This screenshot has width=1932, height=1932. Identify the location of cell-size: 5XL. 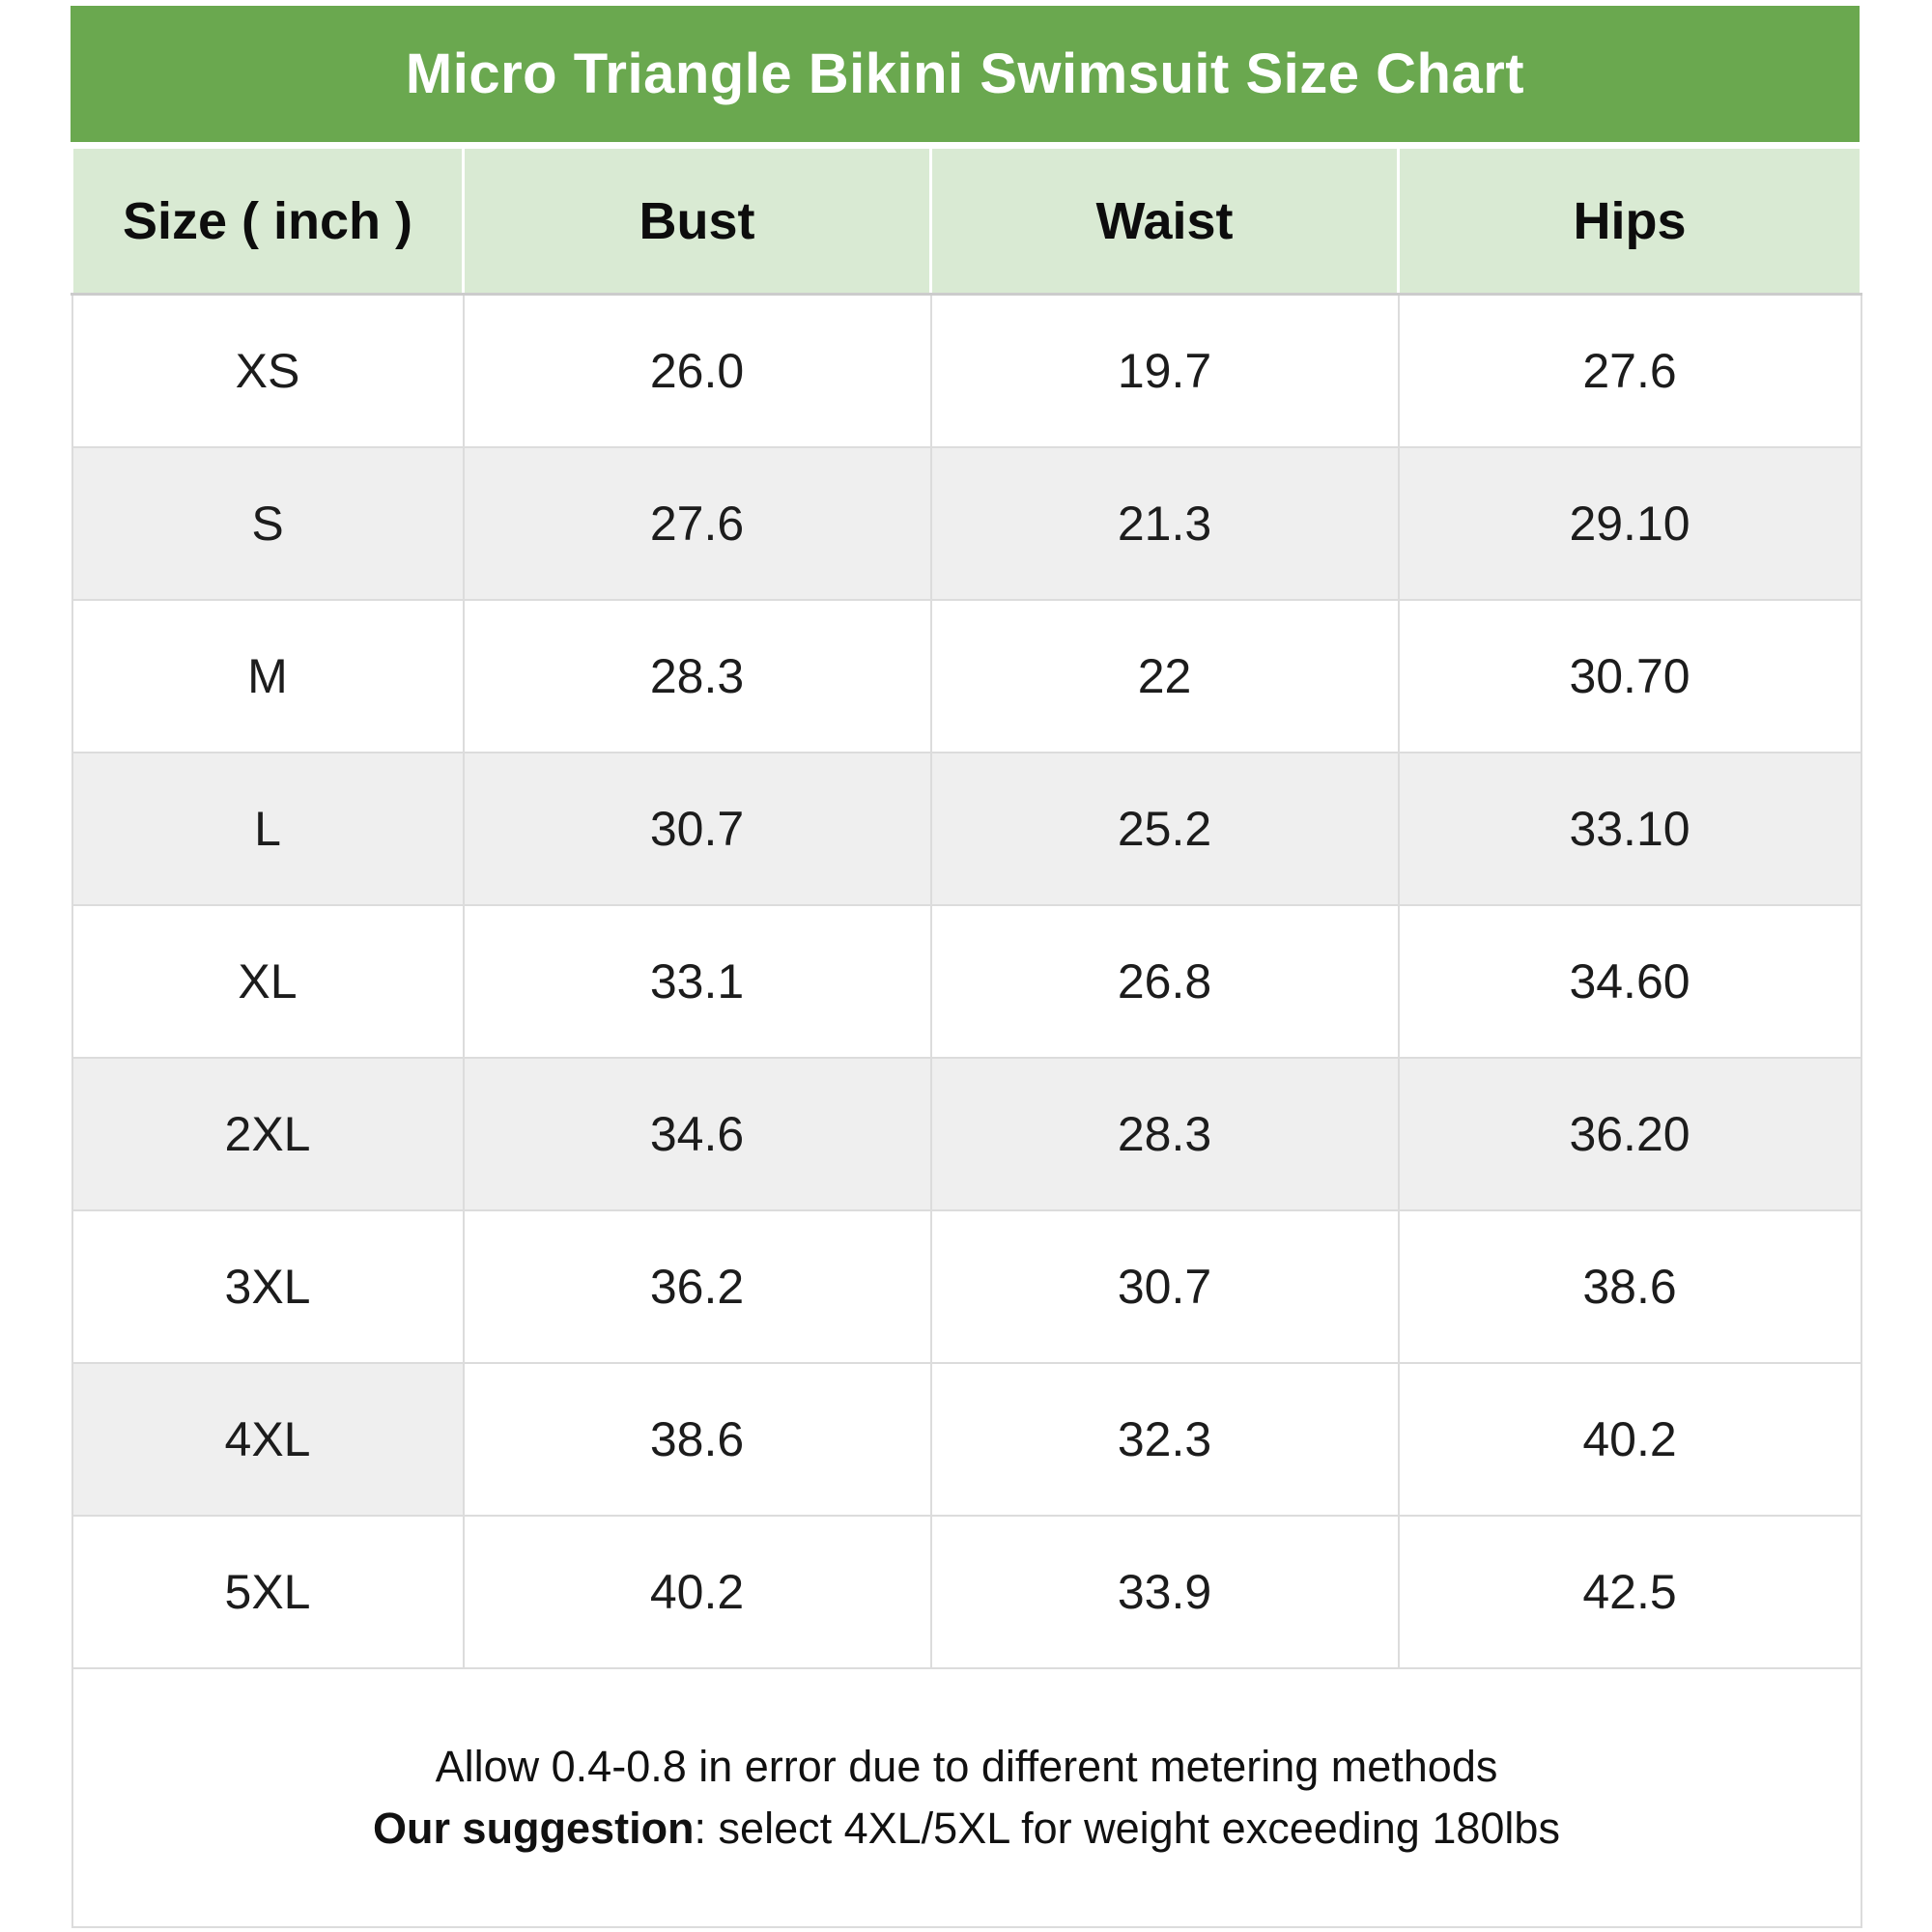
(268, 1592).